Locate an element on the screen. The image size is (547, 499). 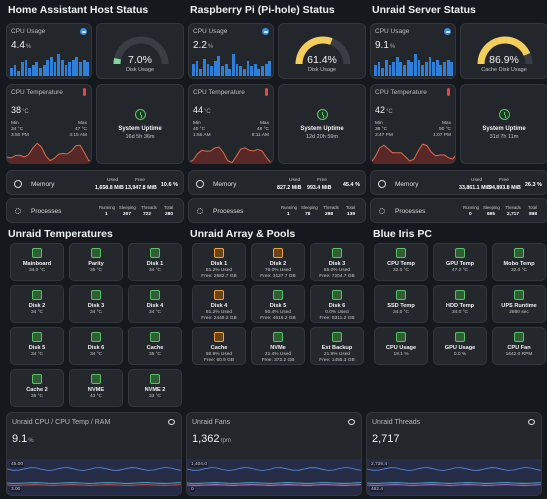
array-tile: Disk 6 0.0% Used Free: 8311.2 GB is located at coordinates (337, 304).